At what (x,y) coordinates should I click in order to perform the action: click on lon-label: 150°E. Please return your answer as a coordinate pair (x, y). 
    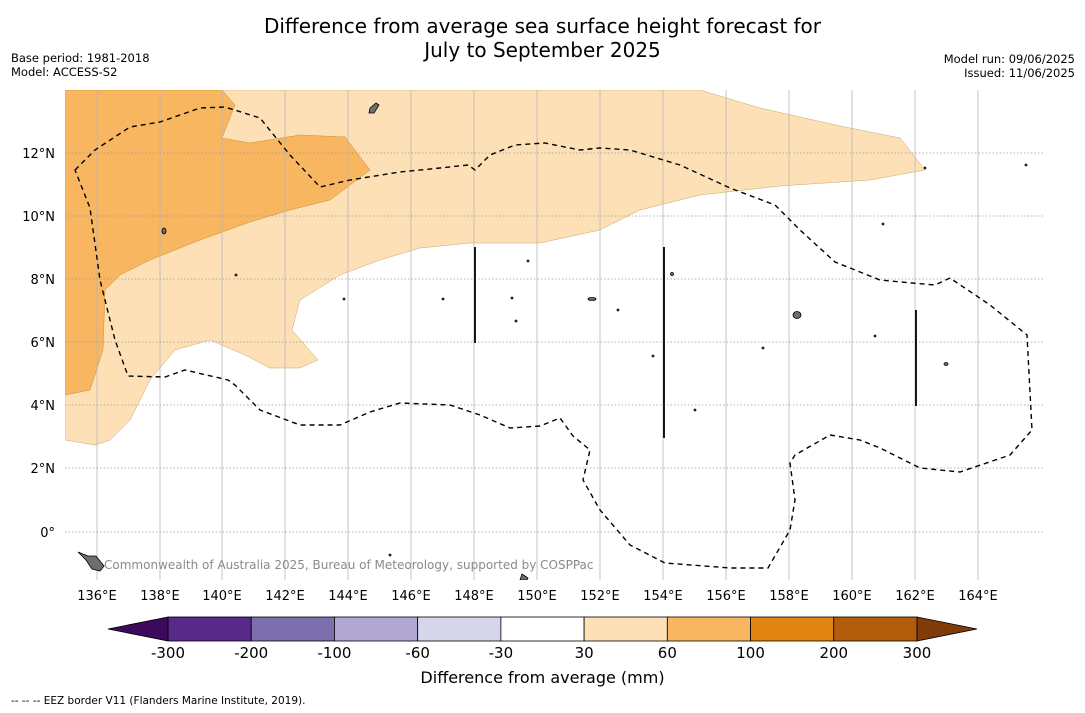
    Looking at the image, I should click on (537, 596).